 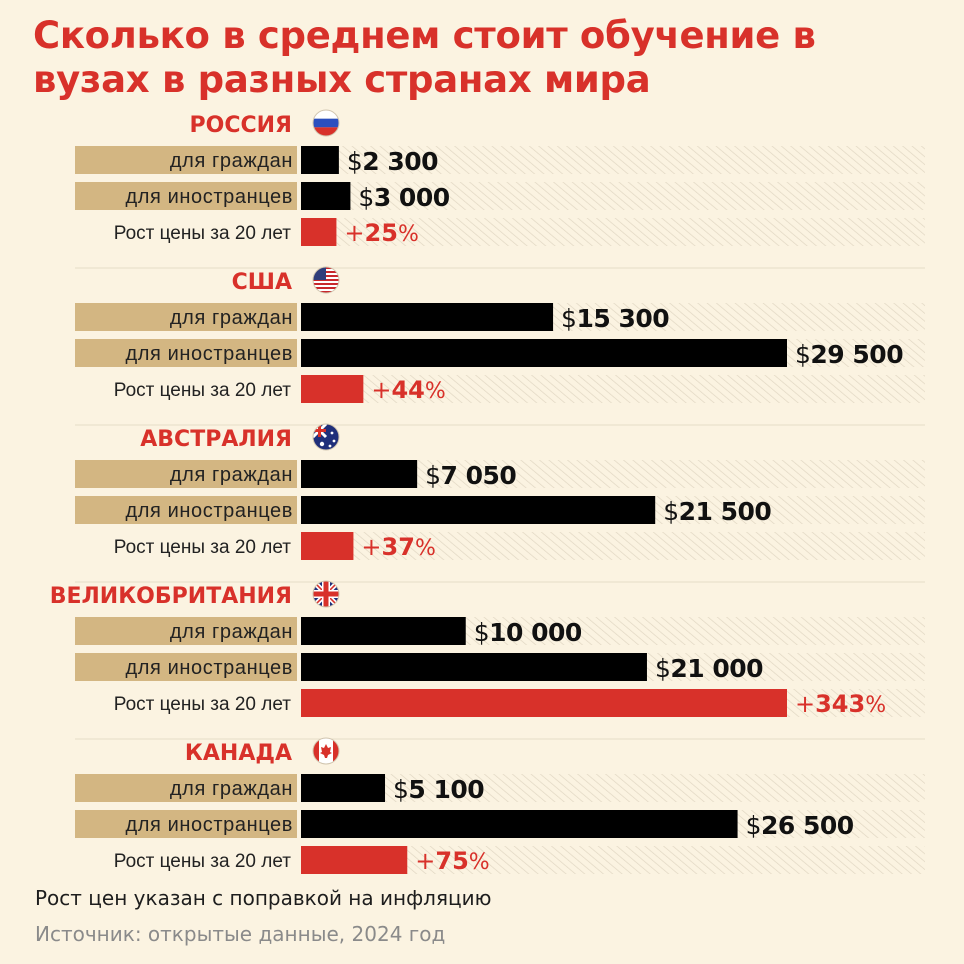 I want to click on chart-row-citizens: для граждан $7 050, so click(x=500, y=475).